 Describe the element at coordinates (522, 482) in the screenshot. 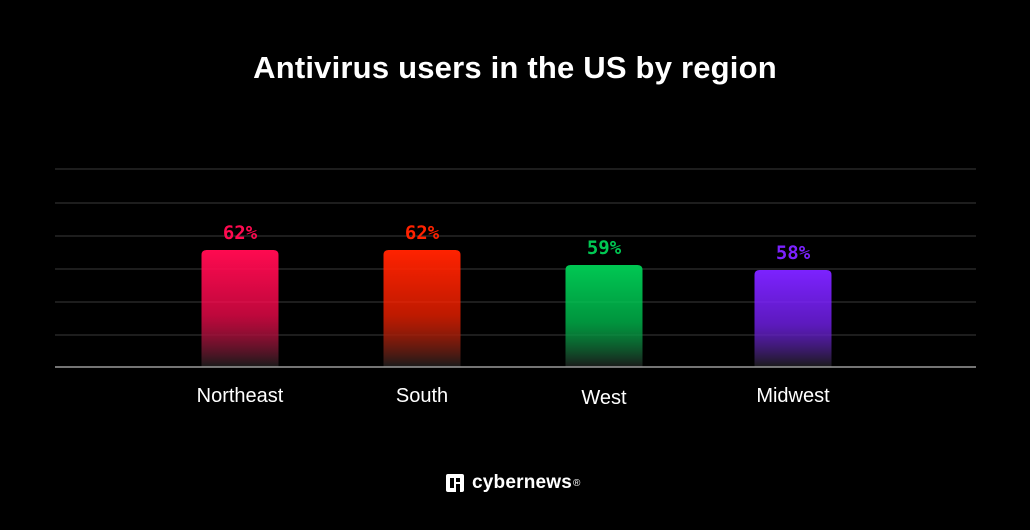

I see `cybernews-logo-text: cybernews` at that location.